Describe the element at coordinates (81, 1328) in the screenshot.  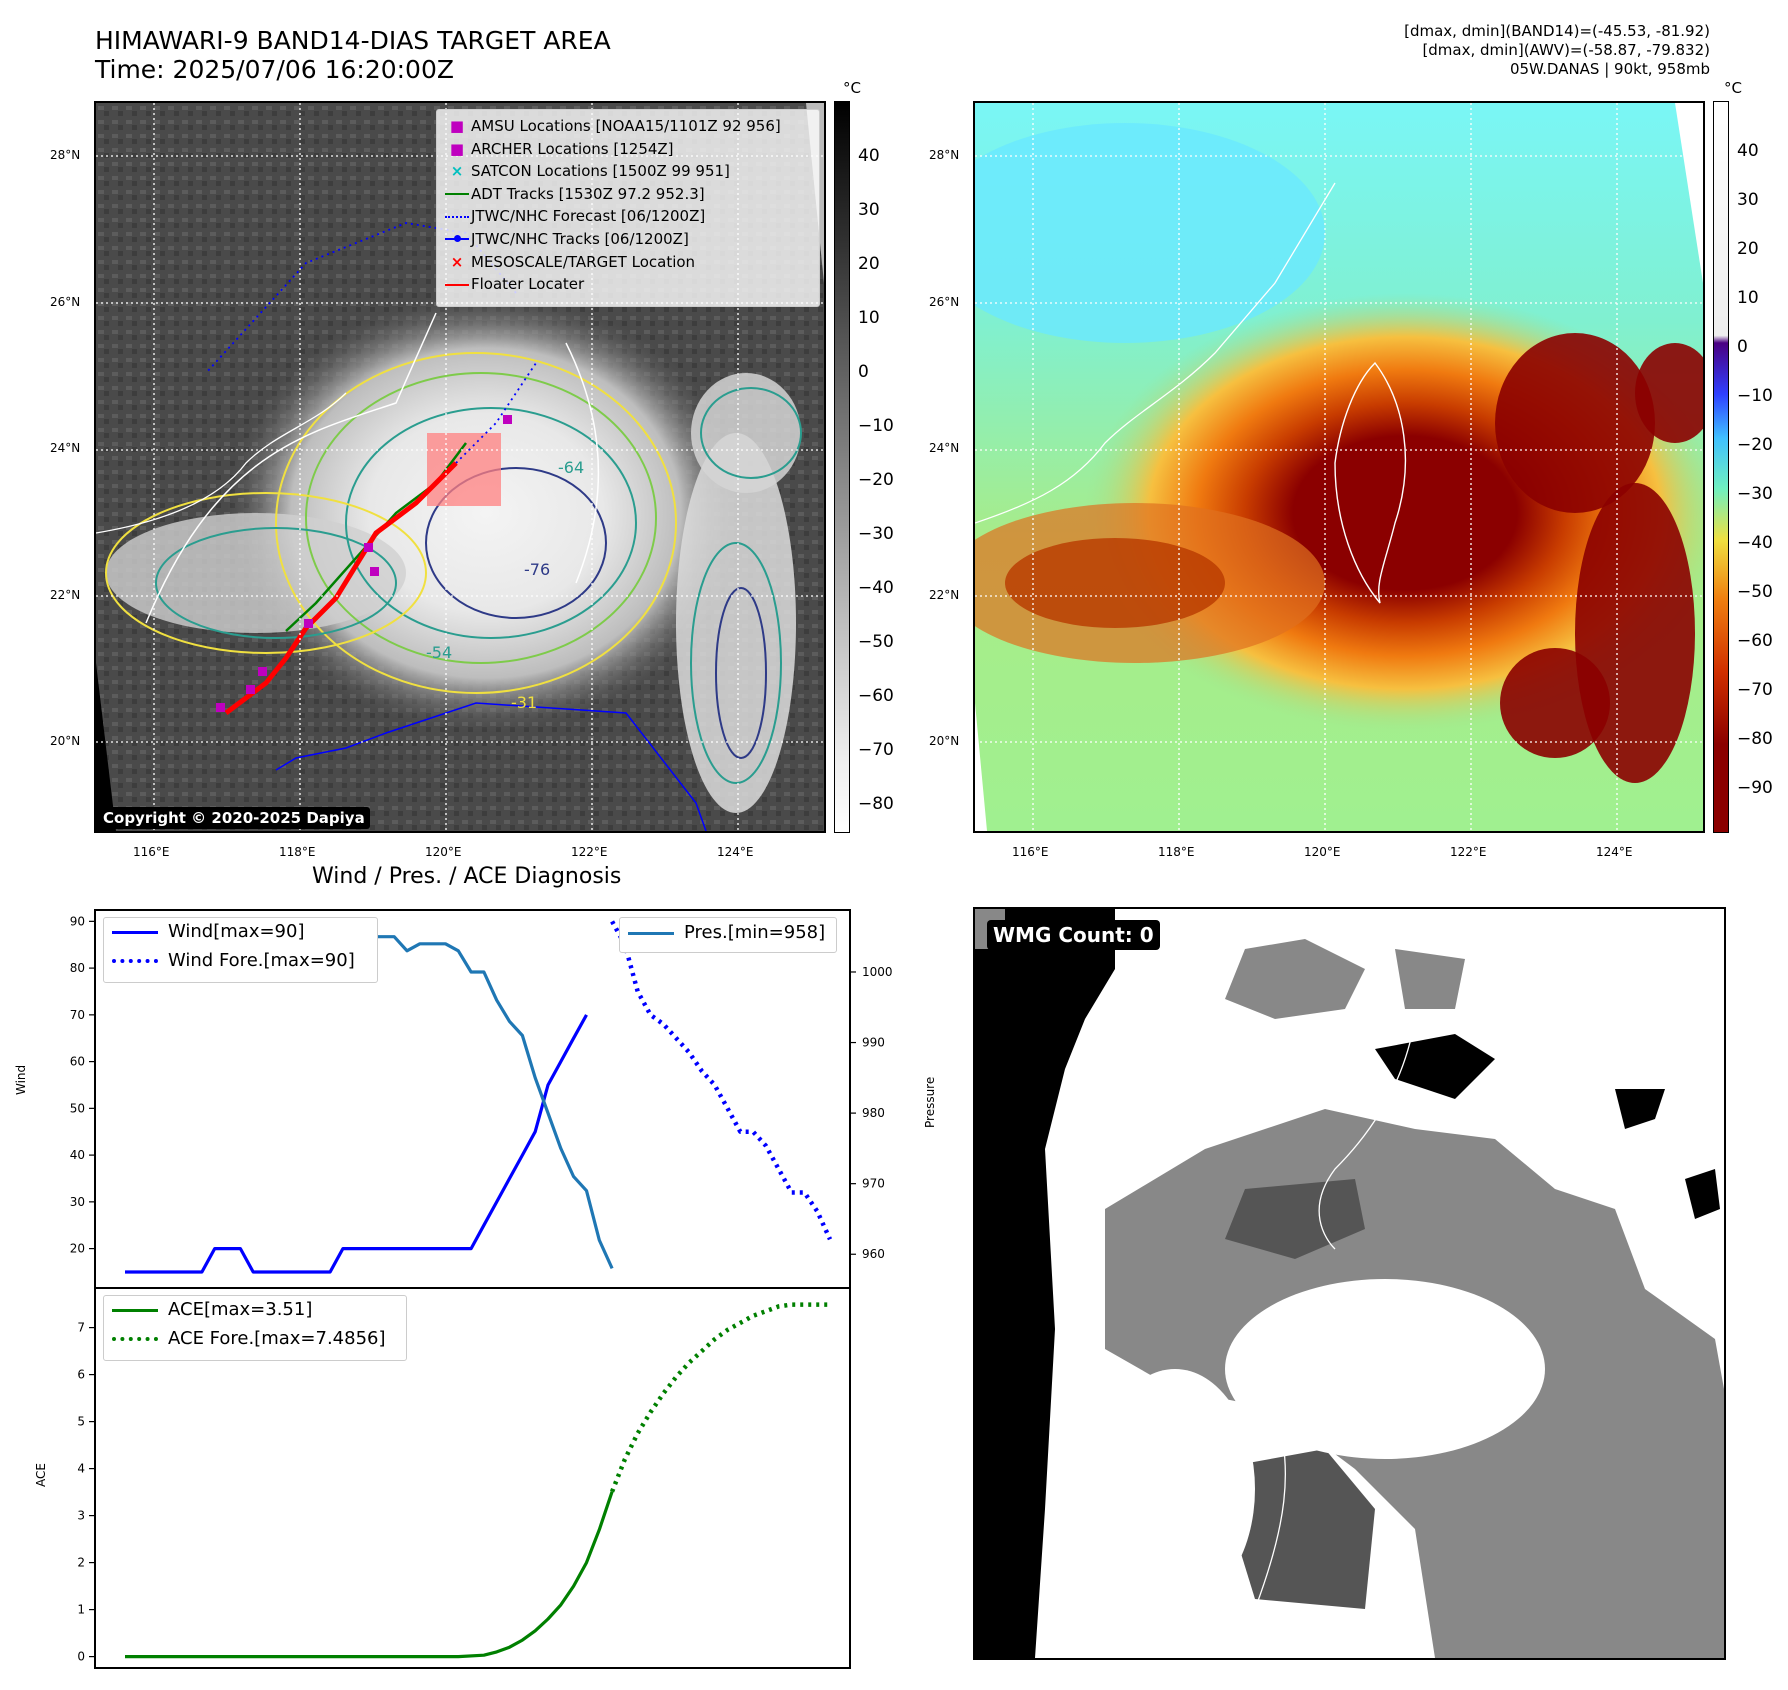
I see `ace-axis-tick-label: 7` at that location.